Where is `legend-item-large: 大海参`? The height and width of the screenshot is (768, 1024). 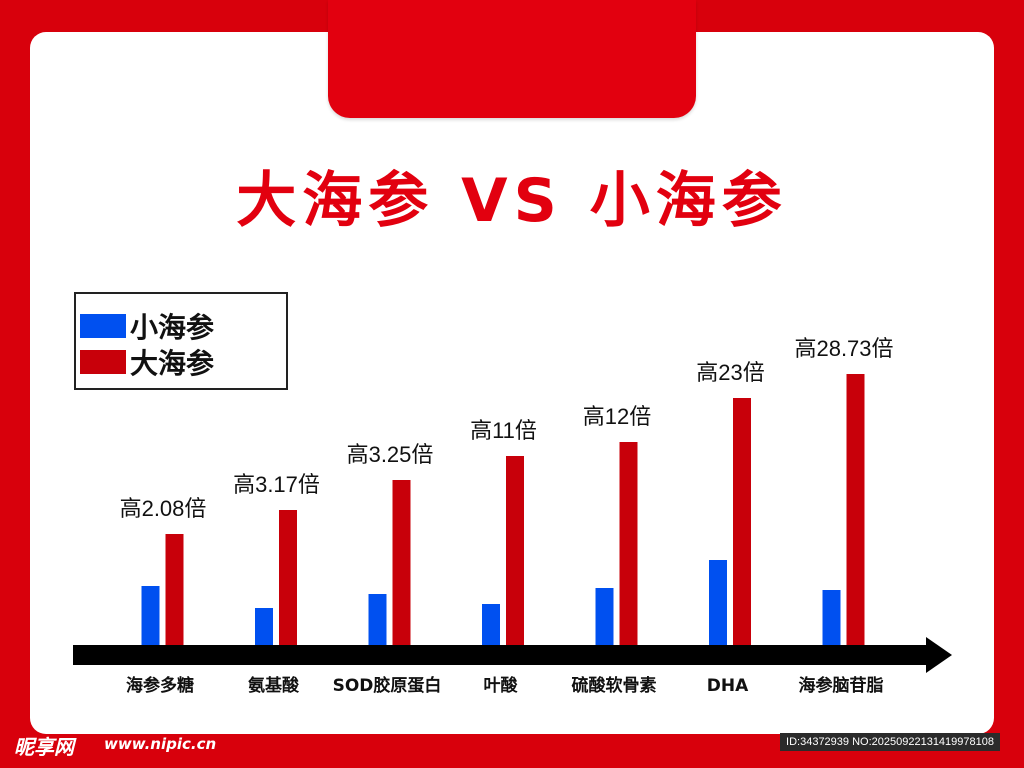 legend-item-large: 大海参 is located at coordinates (147, 362).